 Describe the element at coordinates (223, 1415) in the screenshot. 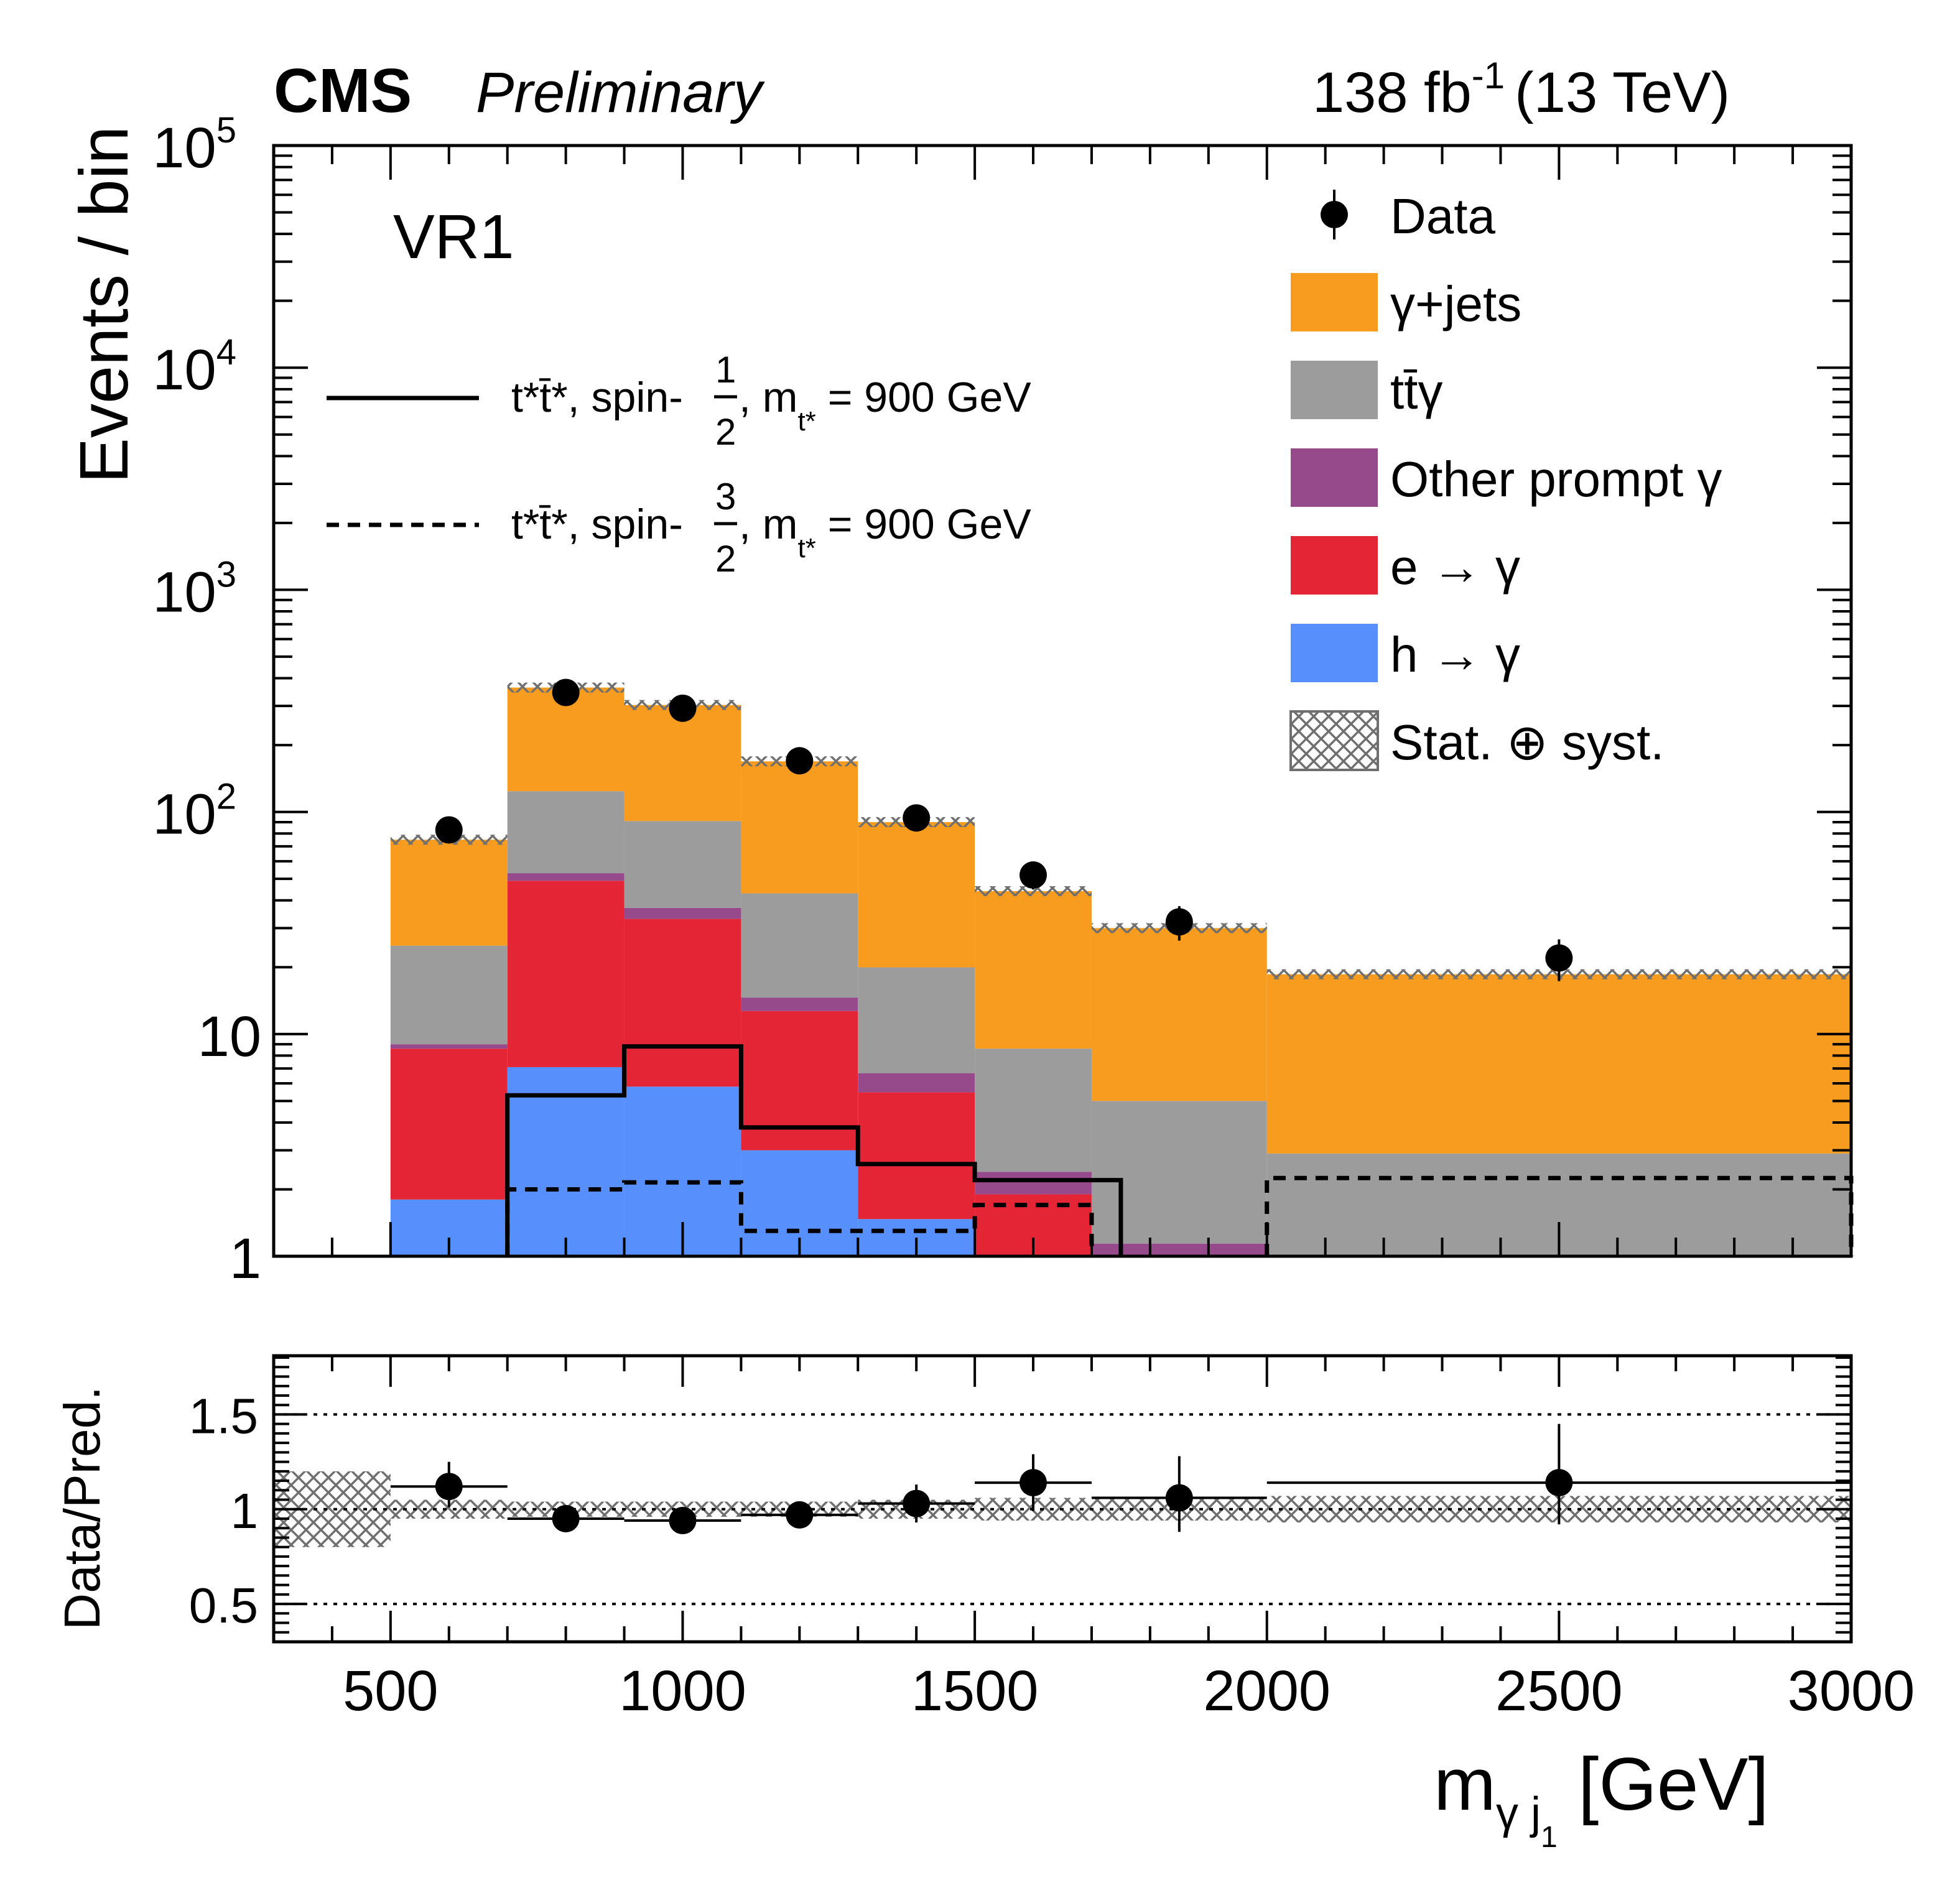

I see `ratio-y-tick-label: 1.5` at that location.